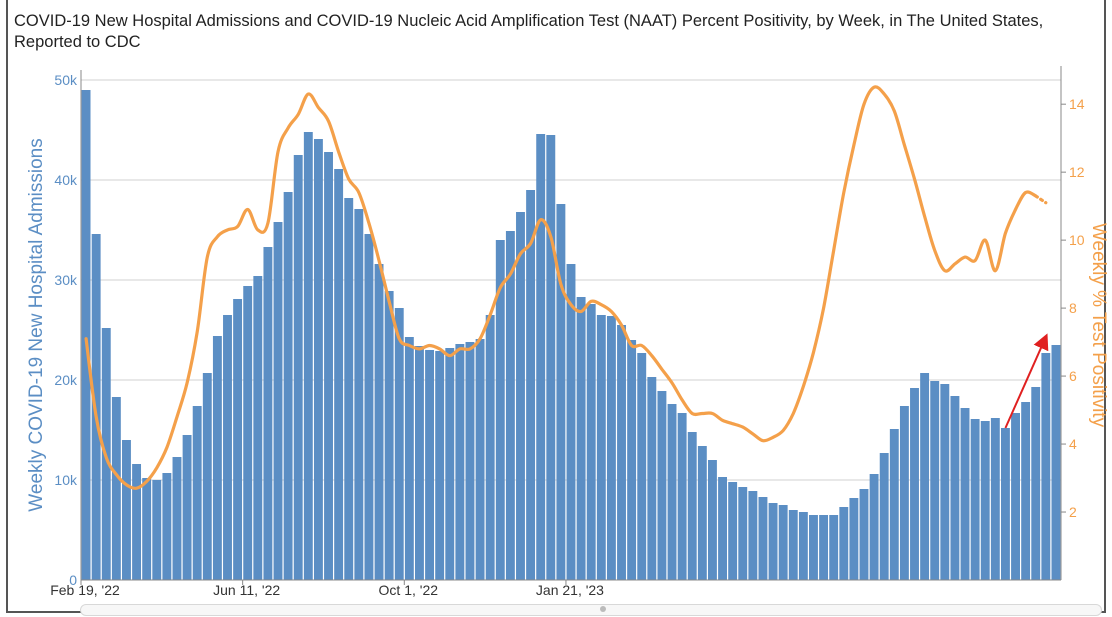 Image resolution: width=1112 pixels, height=617 pixels. I want to click on x-tick-label: Jun 11, '22, so click(246, 590).